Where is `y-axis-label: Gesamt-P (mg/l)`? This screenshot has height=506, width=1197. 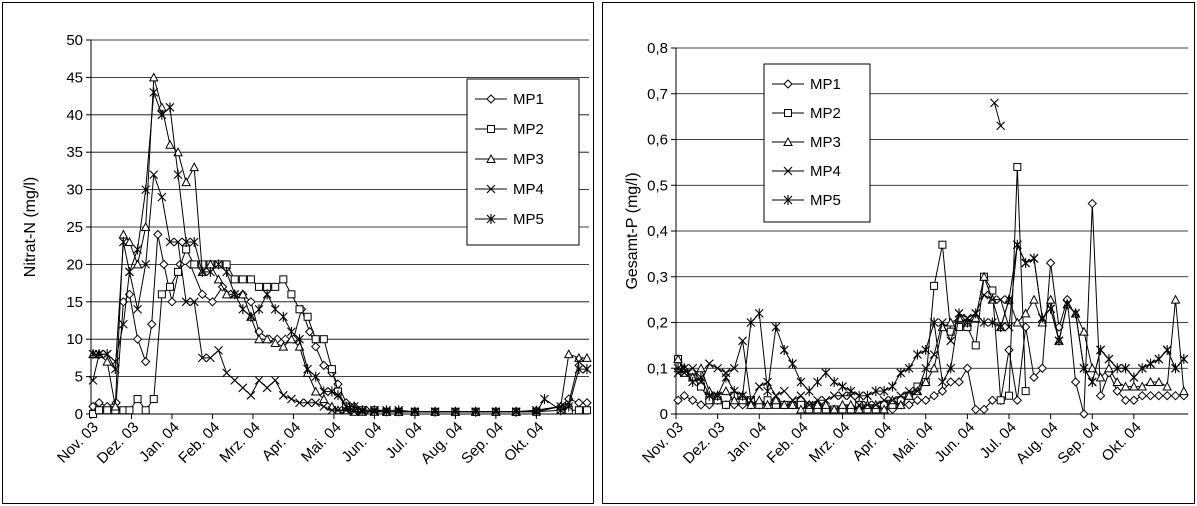
y-axis-label: Gesamt-P (mg/l) is located at coordinates (632, 230).